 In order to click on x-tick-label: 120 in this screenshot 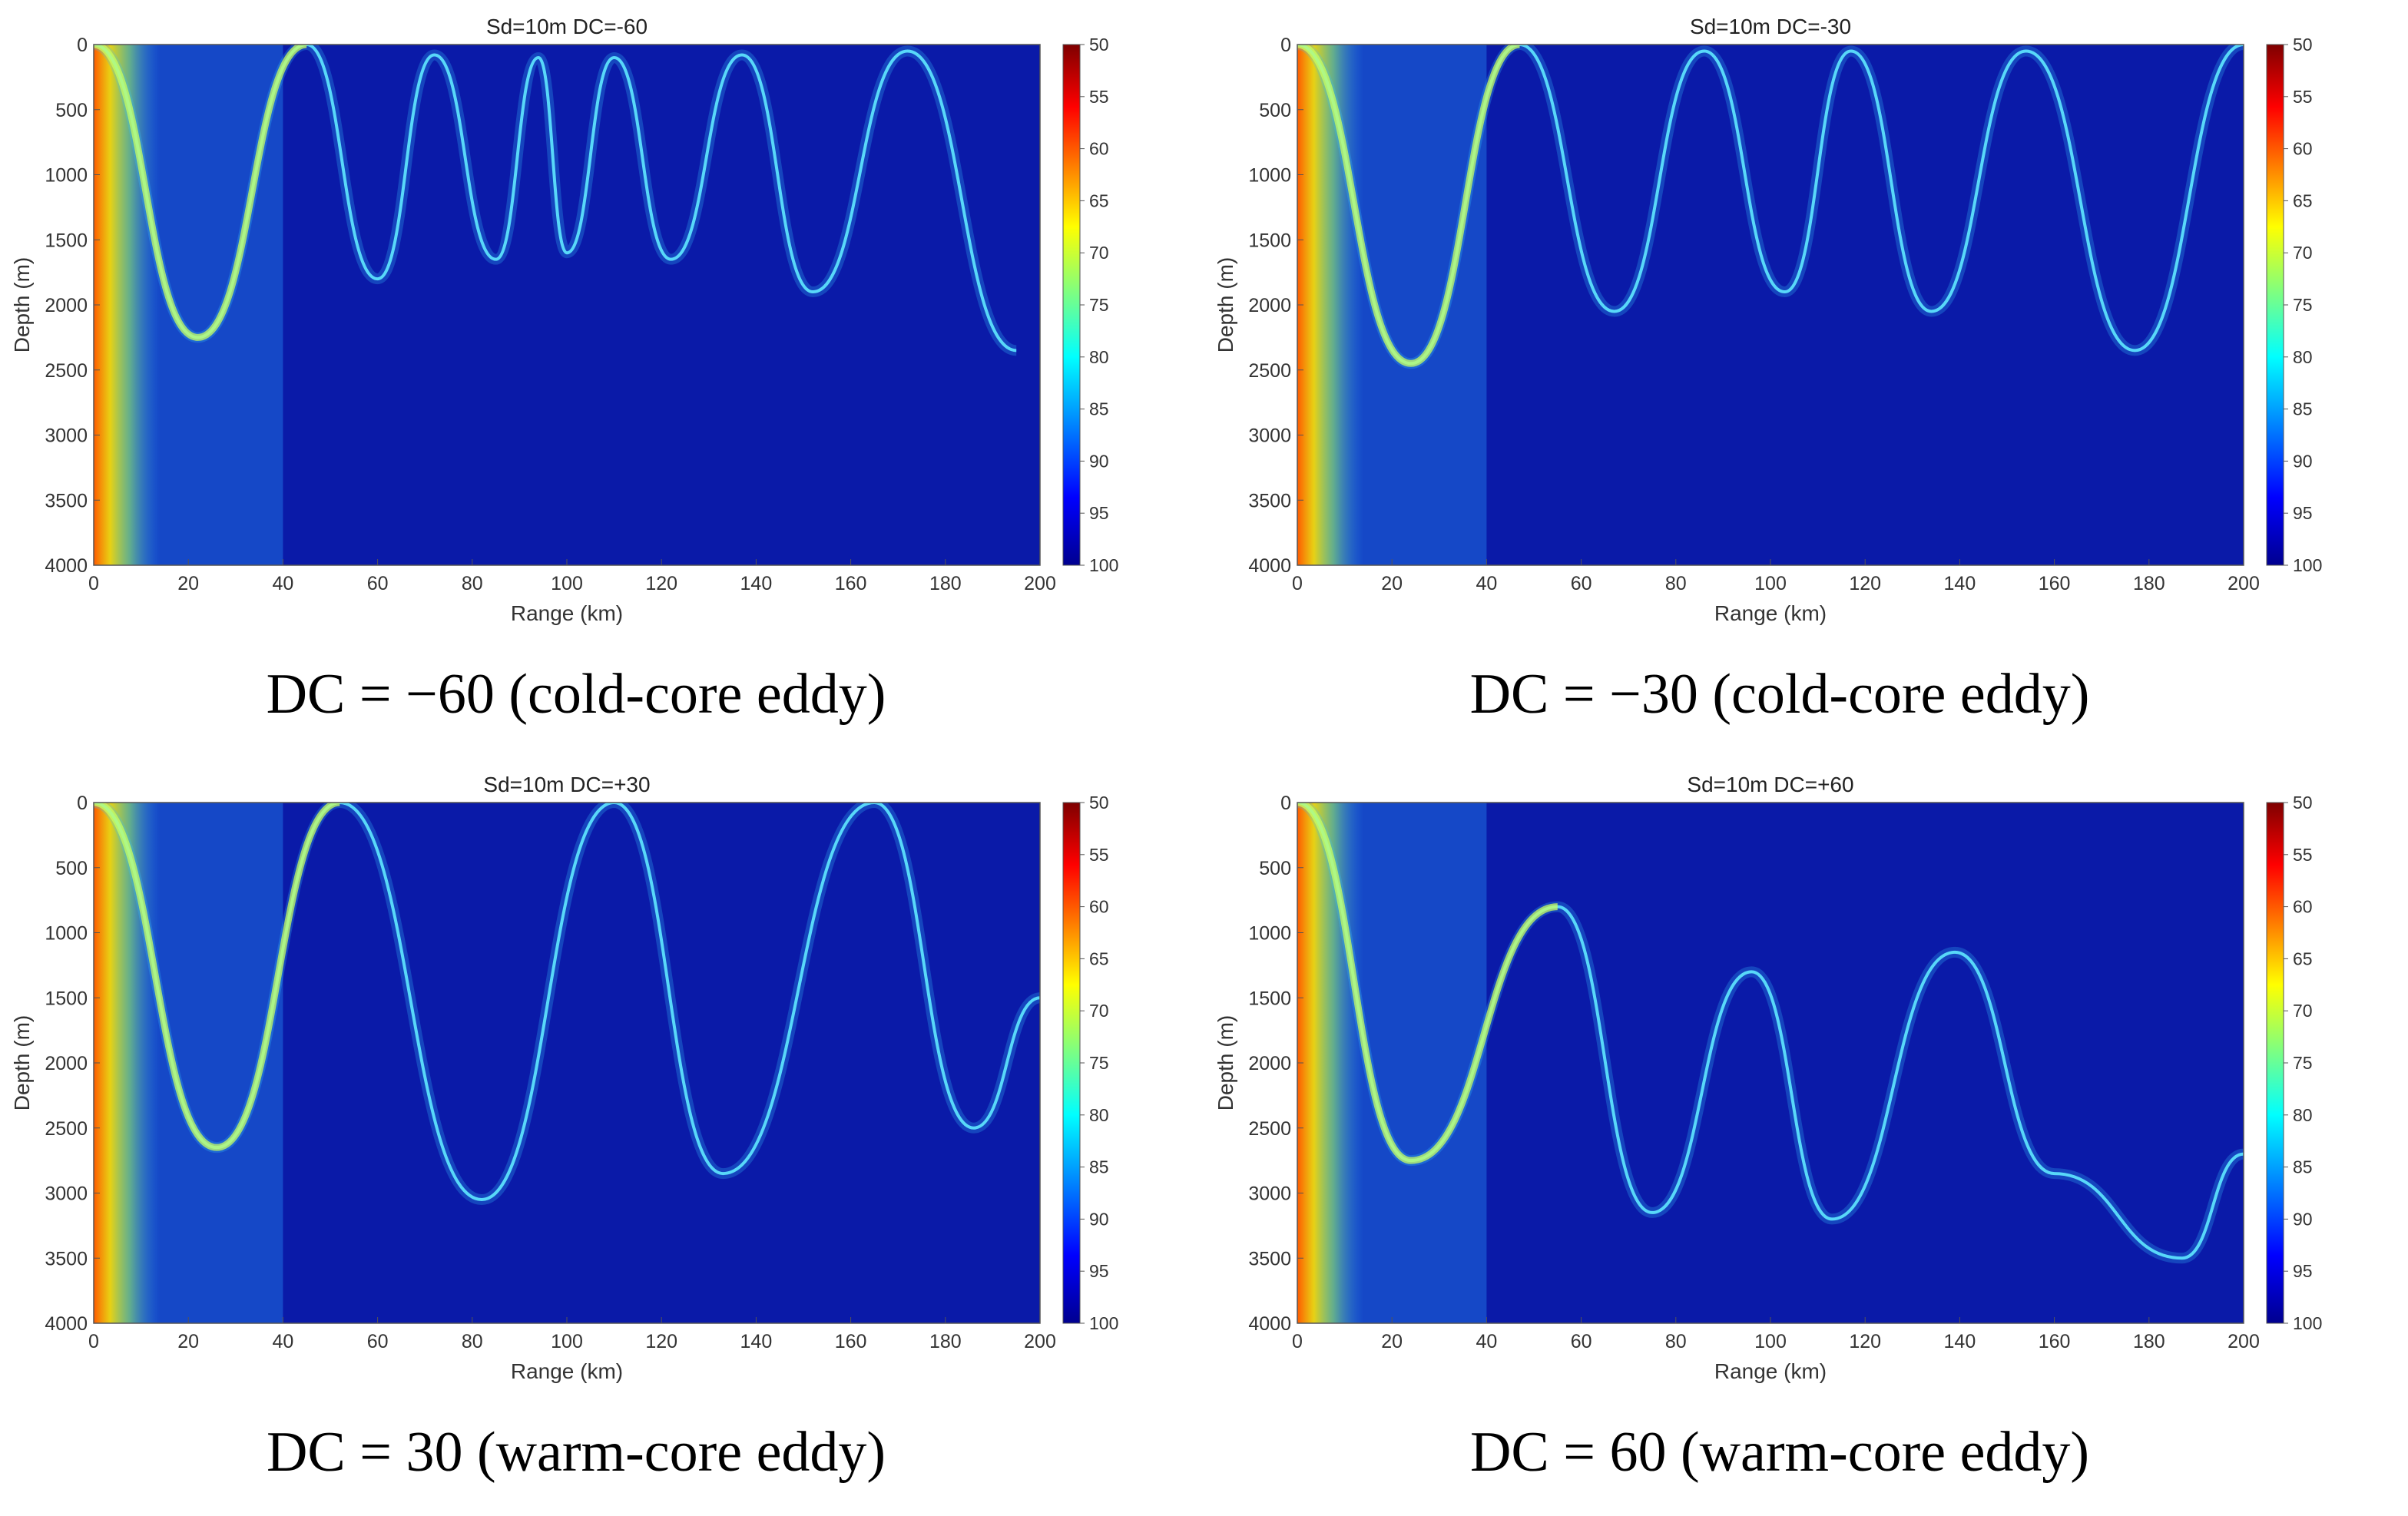, I will do `click(1865, 1341)`.